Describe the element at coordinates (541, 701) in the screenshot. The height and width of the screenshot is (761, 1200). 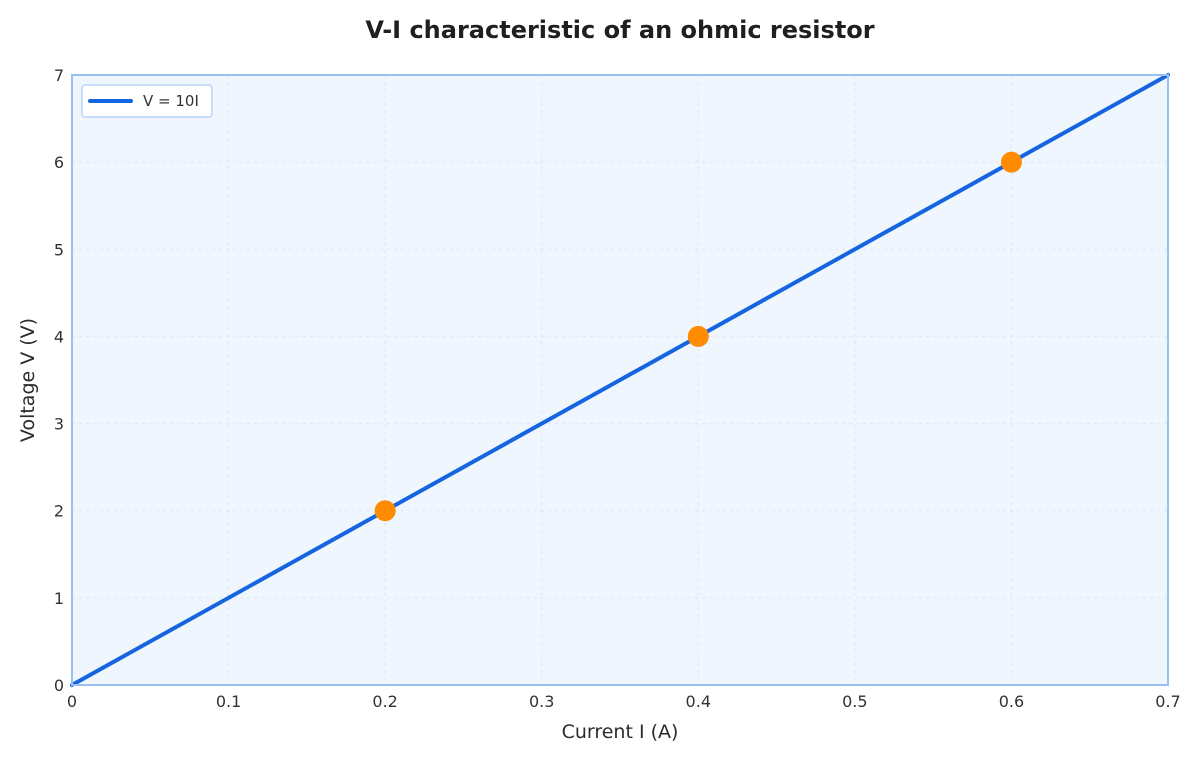
I see `x-tick-label: 0.3` at that location.